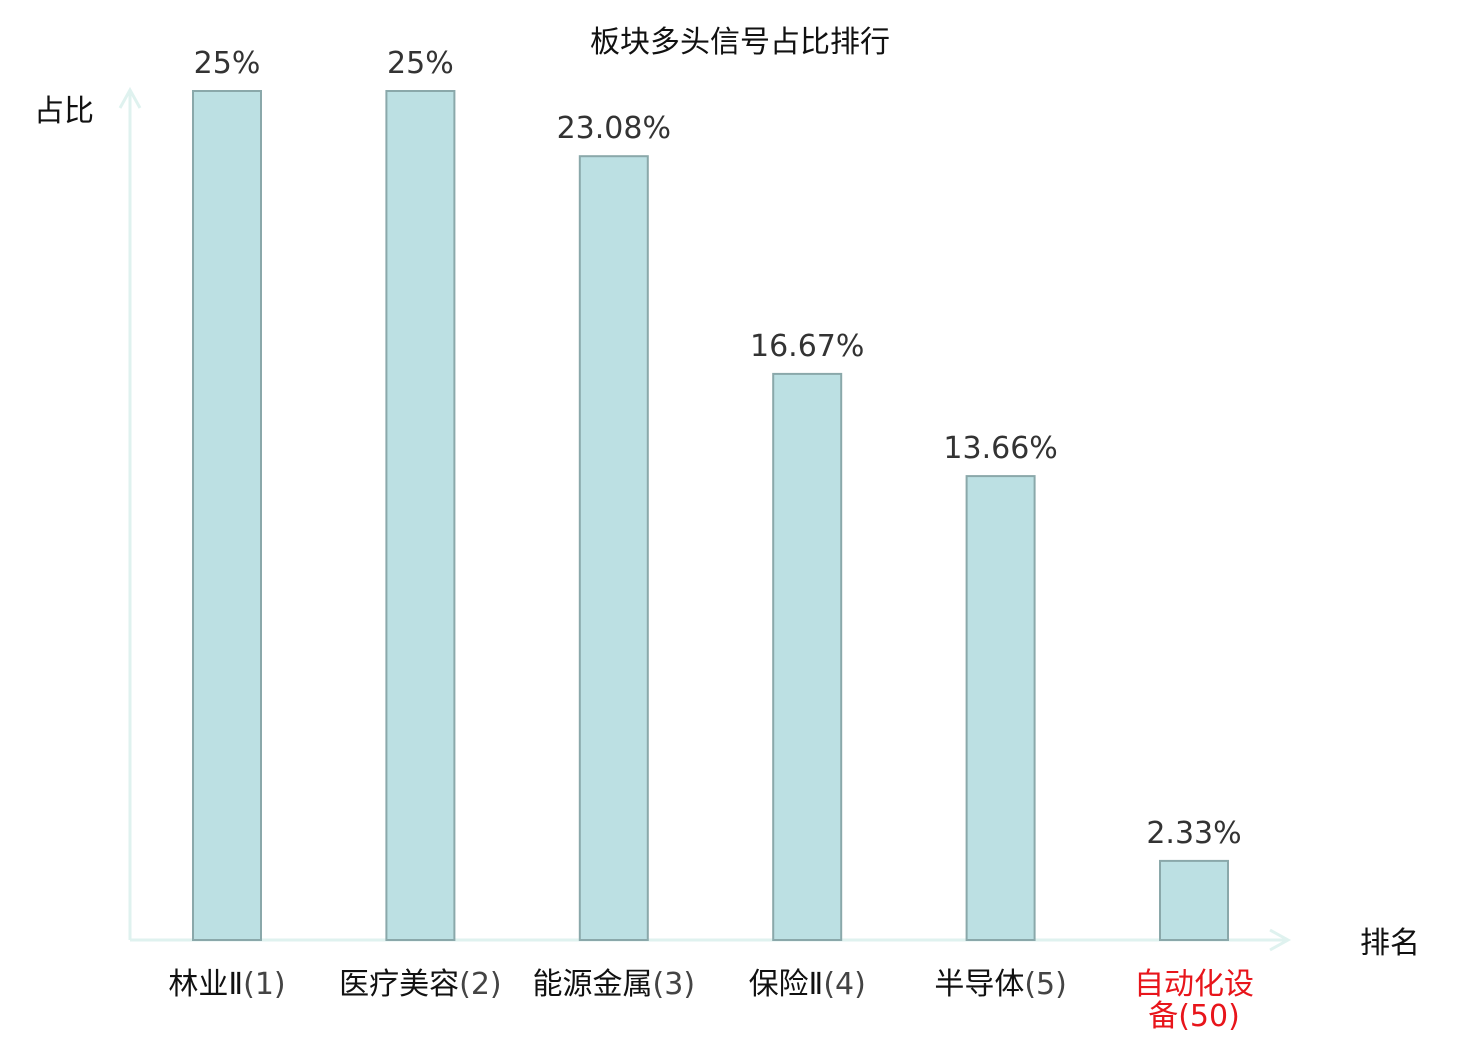 The height and width of the screenshot is (1040, 1480). I want to click on data-label: 23.08%, so click(614, 128).